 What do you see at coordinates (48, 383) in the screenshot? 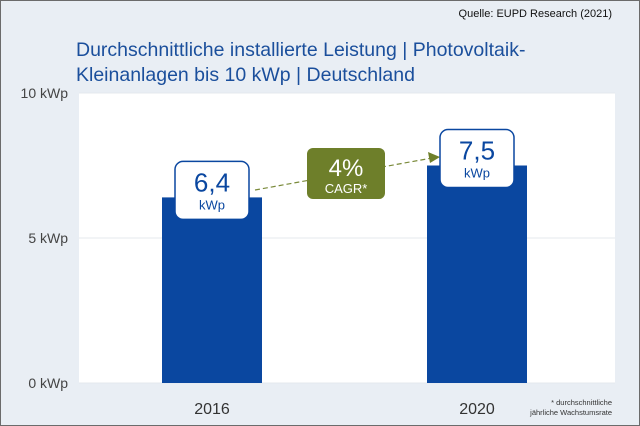
I see `y-tick-label: 0 kWp` at bounding box center [48, 383].